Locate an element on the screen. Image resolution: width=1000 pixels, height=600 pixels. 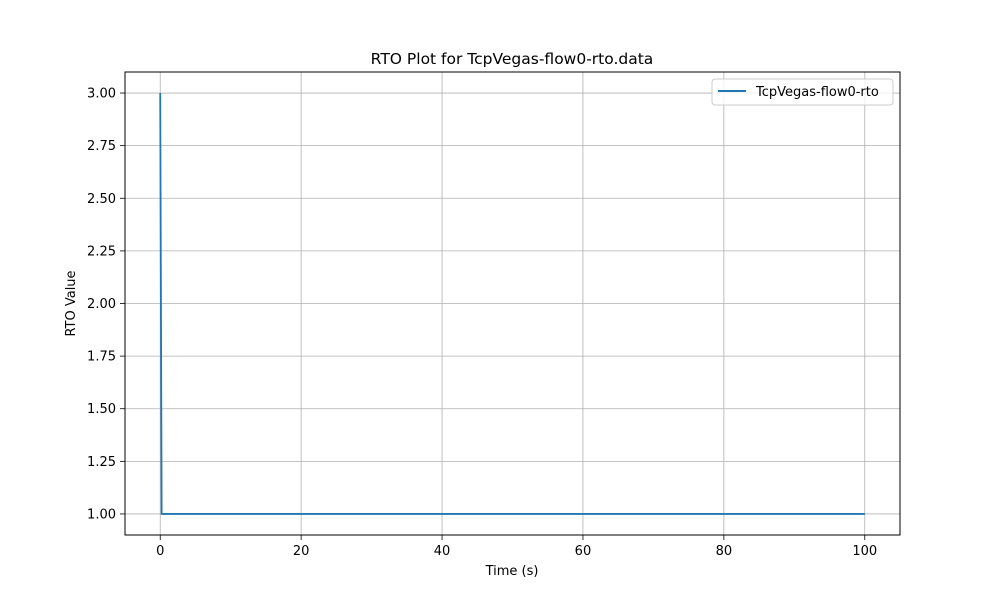
legend-entry-label: TcpVegas-flow0-rto is located at coordinates (817, 92).